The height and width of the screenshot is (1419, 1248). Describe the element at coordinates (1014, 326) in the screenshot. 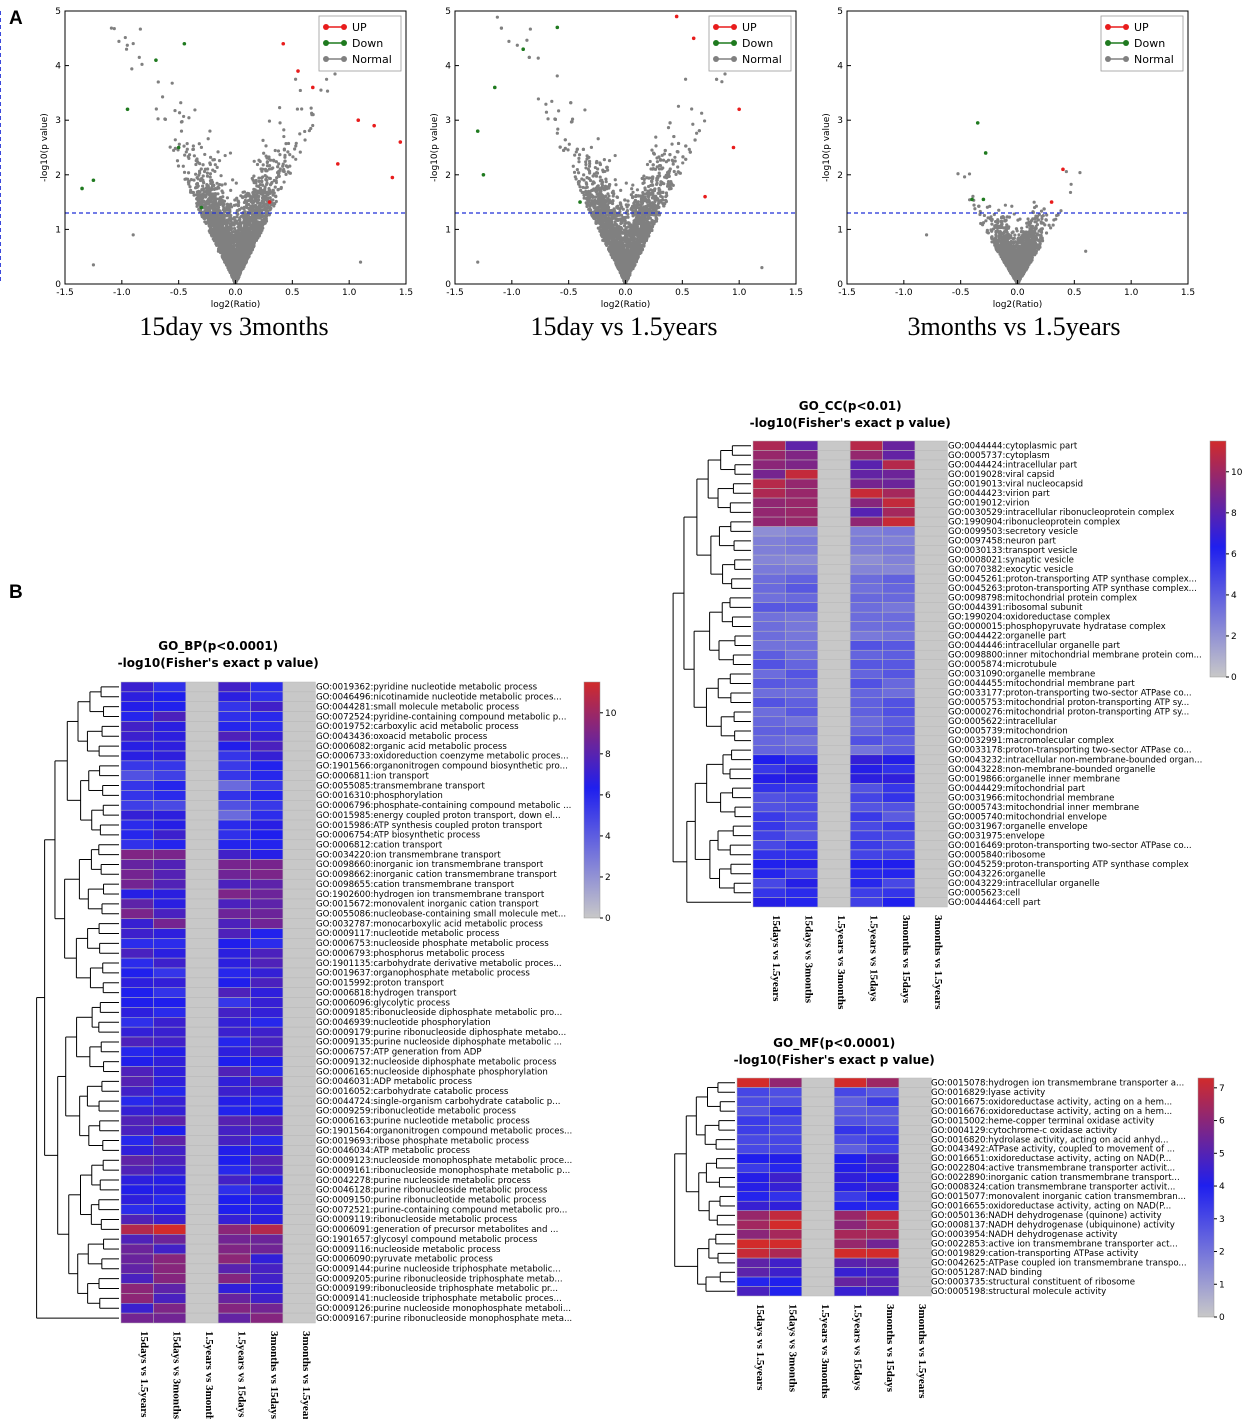

I see `volcano-caption-3: 3months vs 1.5years` at that location.